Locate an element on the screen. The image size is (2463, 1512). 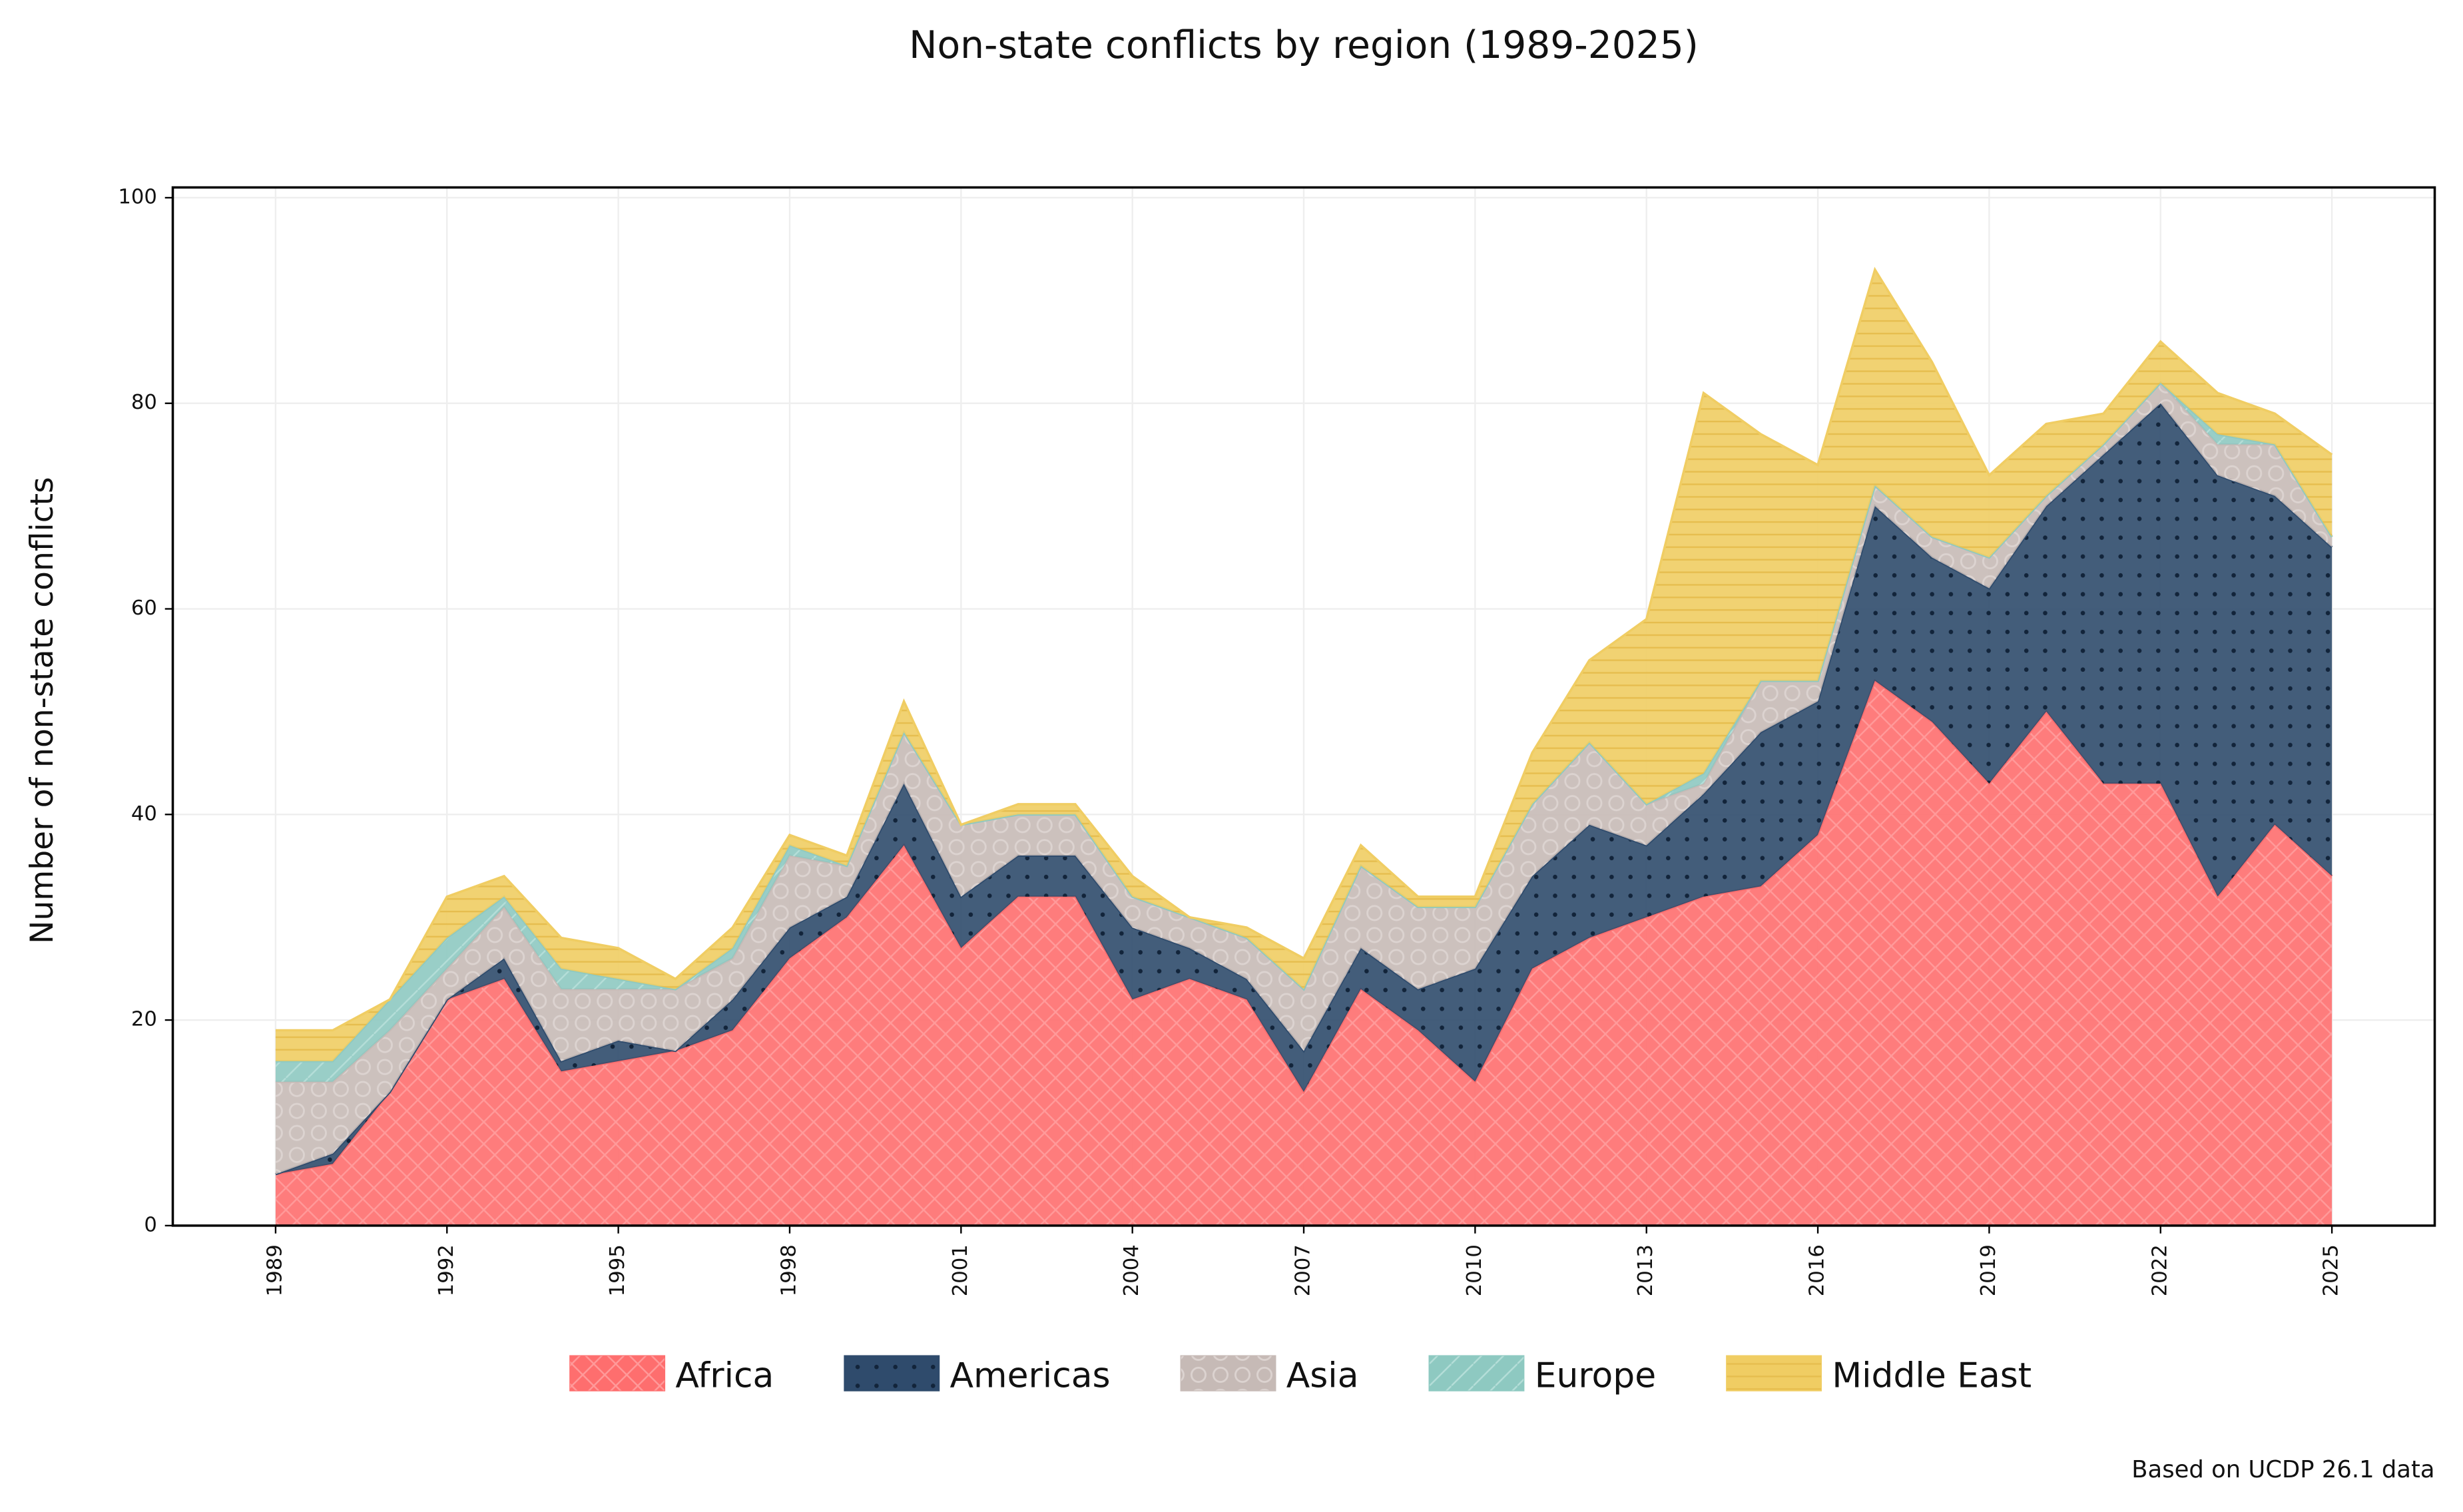
source-note: Based on UCDP 26.1 data is located at coordinates (2282, 1469).